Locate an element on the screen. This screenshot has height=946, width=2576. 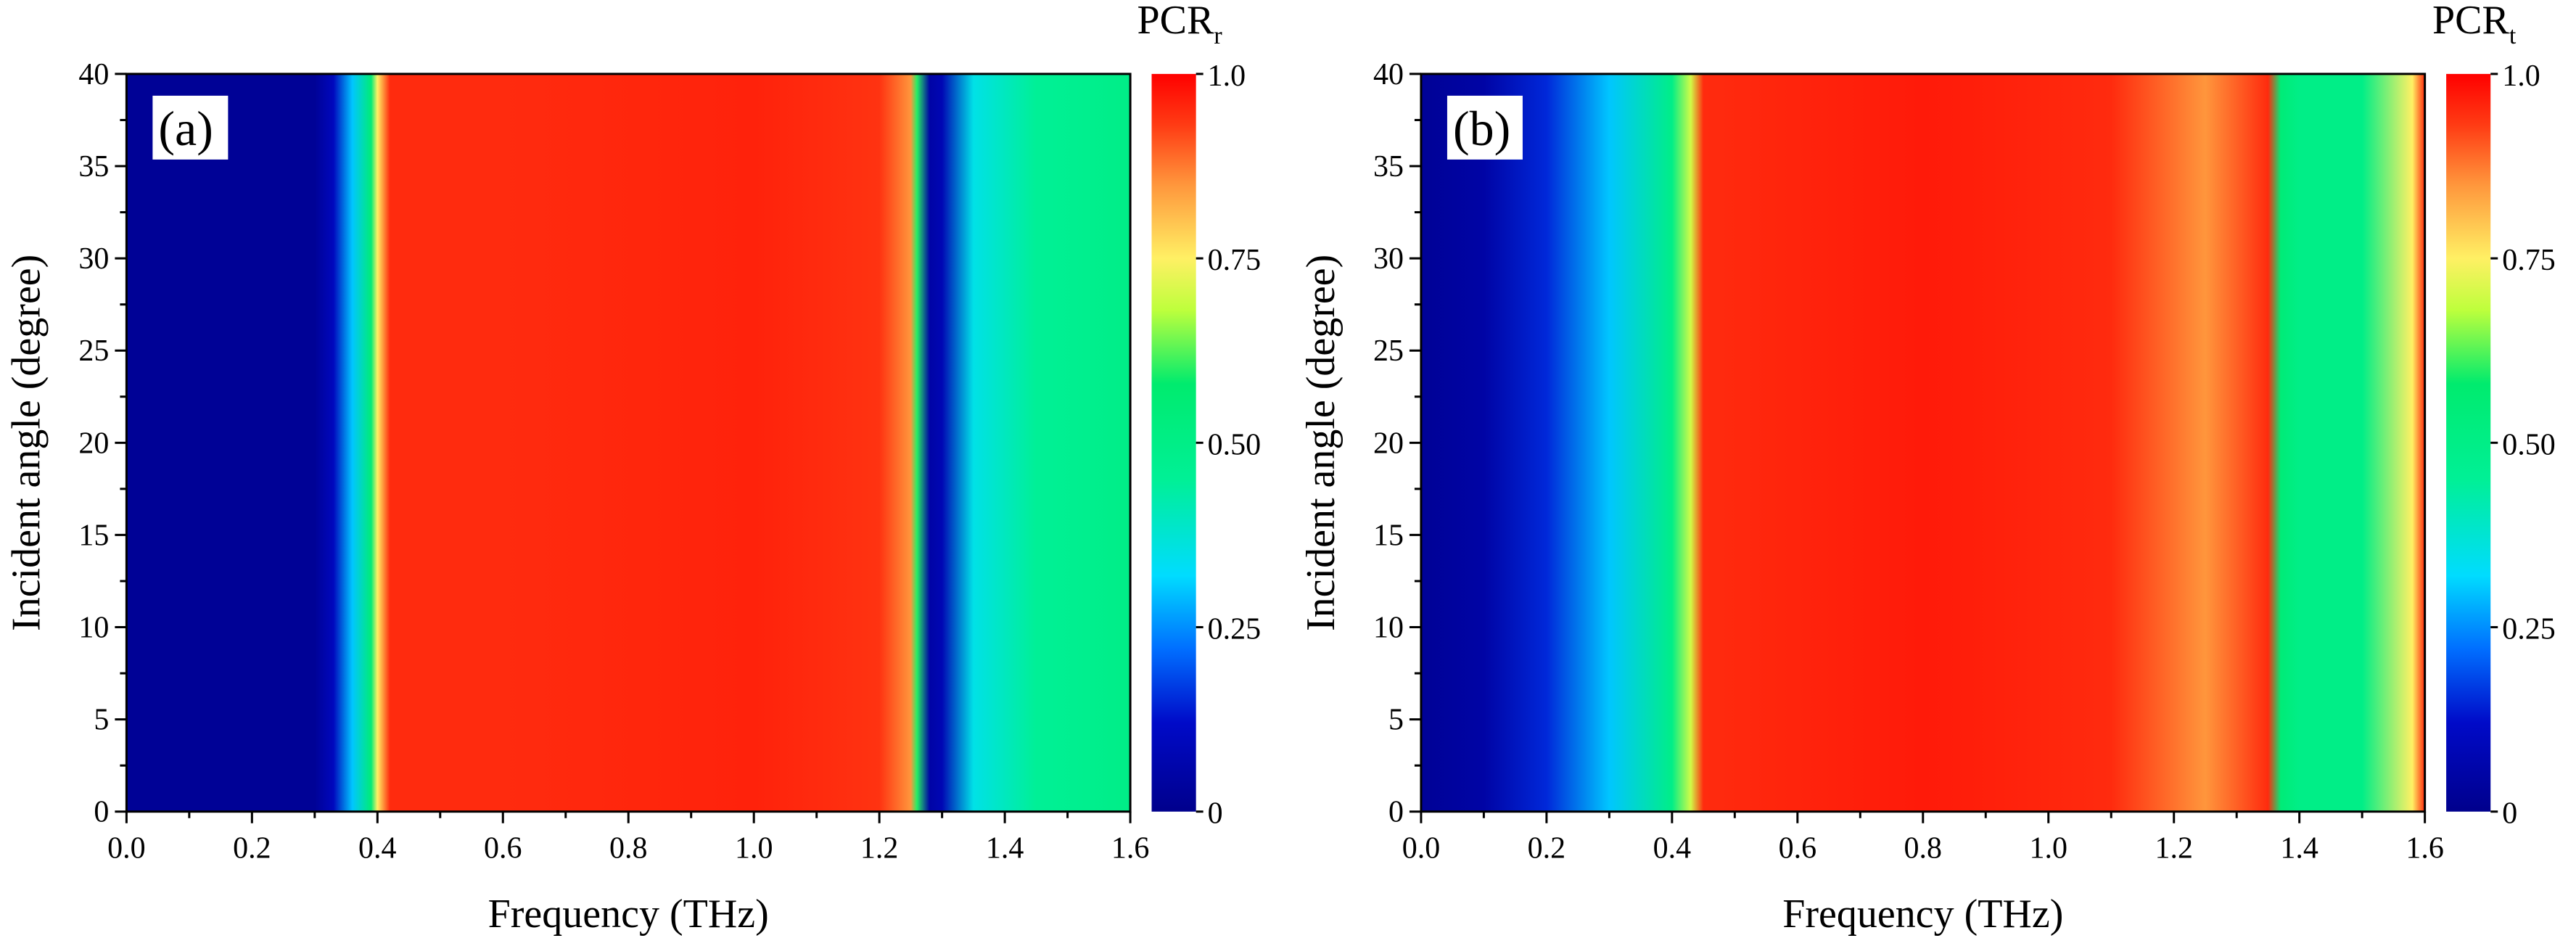
colorbar-title: PCRt is located at coordinates (2474, 24).